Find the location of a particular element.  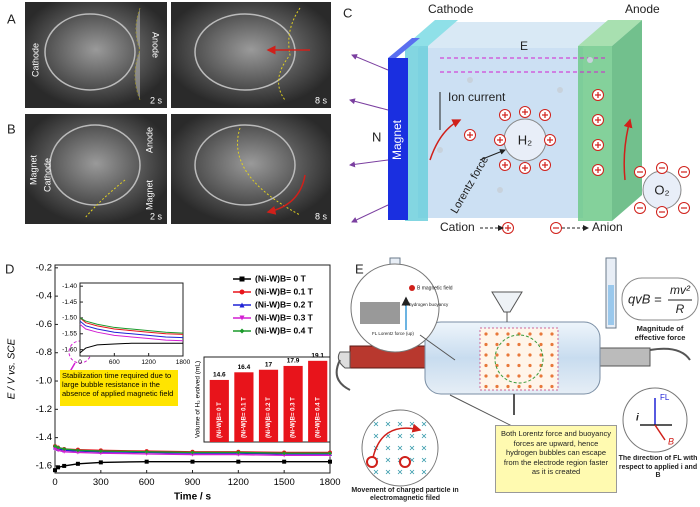

y-tick-label: -1.4 is located at coordinates (44, 437).